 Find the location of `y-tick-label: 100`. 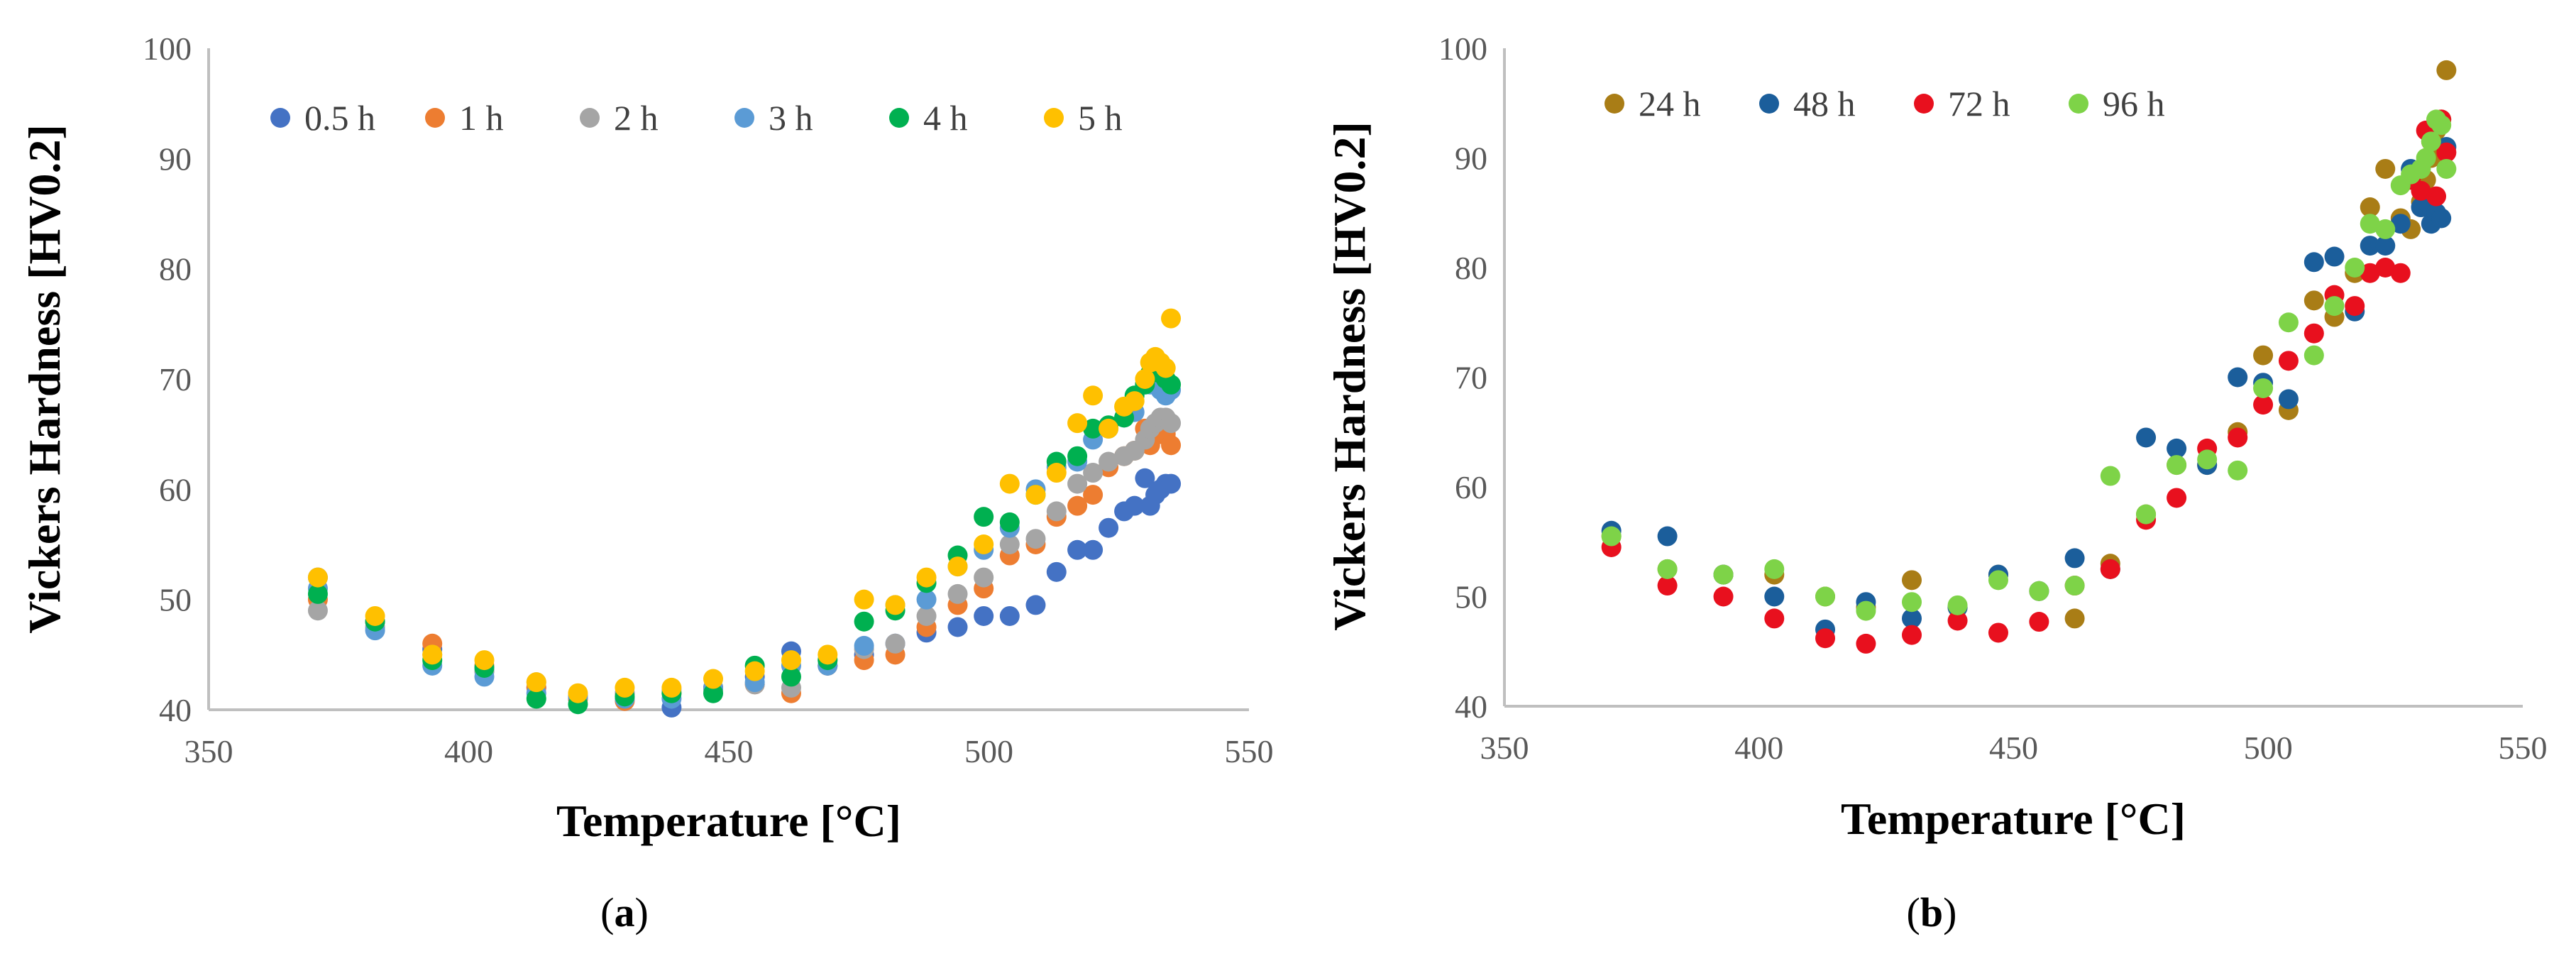

y-tick-label: 100 is located at coordinates (1462, 49).